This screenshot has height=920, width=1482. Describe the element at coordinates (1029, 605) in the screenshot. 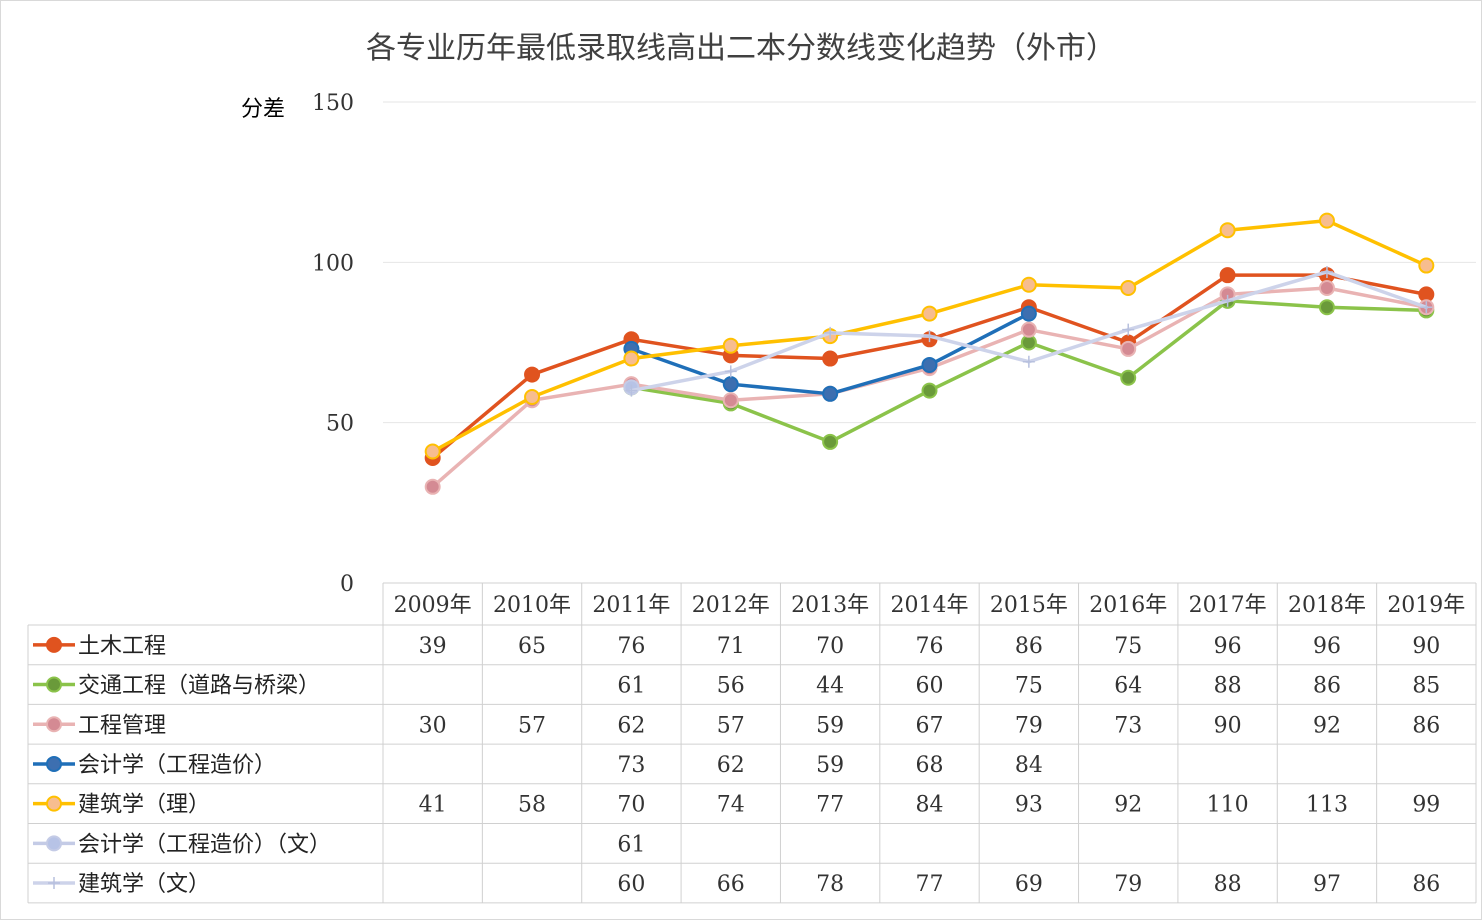

I see `x-tick-label: 2015年` at that location.